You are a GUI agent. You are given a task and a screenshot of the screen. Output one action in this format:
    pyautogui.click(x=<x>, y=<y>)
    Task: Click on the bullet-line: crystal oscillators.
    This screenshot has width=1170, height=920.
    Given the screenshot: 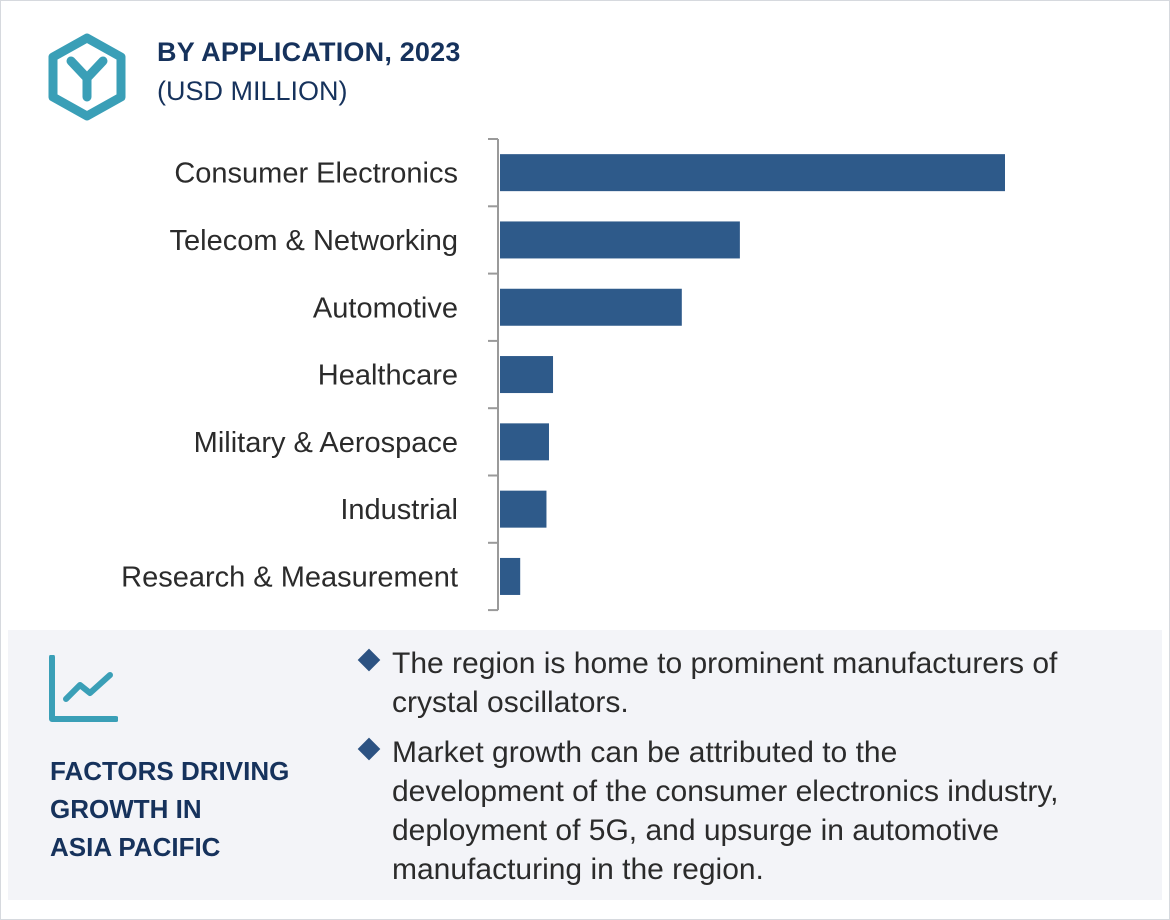 What is the action you would take?
    pyautogui.click(x=510, y=702)
    